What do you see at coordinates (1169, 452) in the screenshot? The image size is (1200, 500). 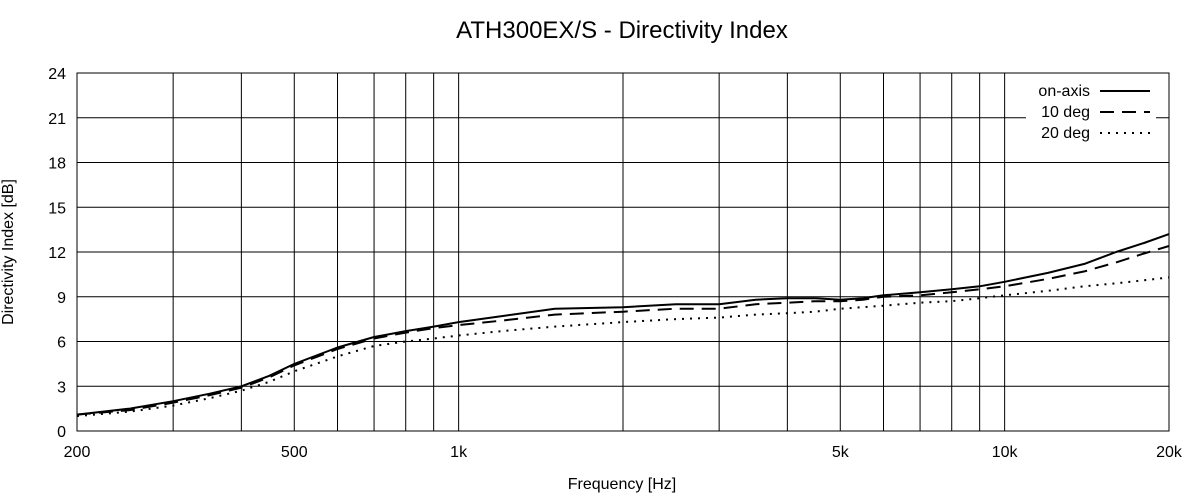 I see `x-tick-label: 20k` at bounding box center [1169, 452].